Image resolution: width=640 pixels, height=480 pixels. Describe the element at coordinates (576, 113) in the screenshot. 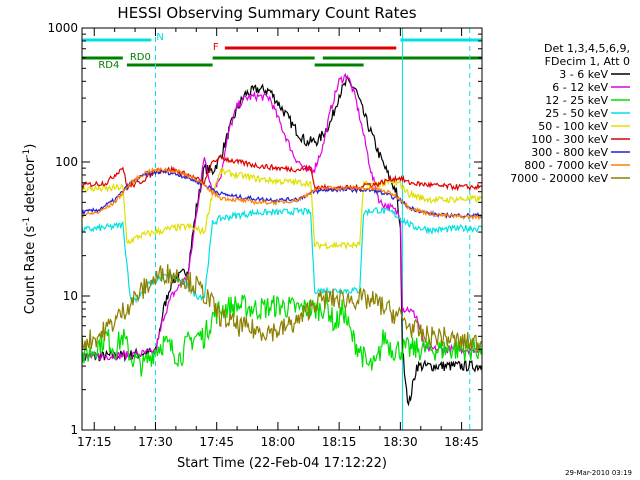

I see `legend-label-3: 25 - 50 keV` at that location.